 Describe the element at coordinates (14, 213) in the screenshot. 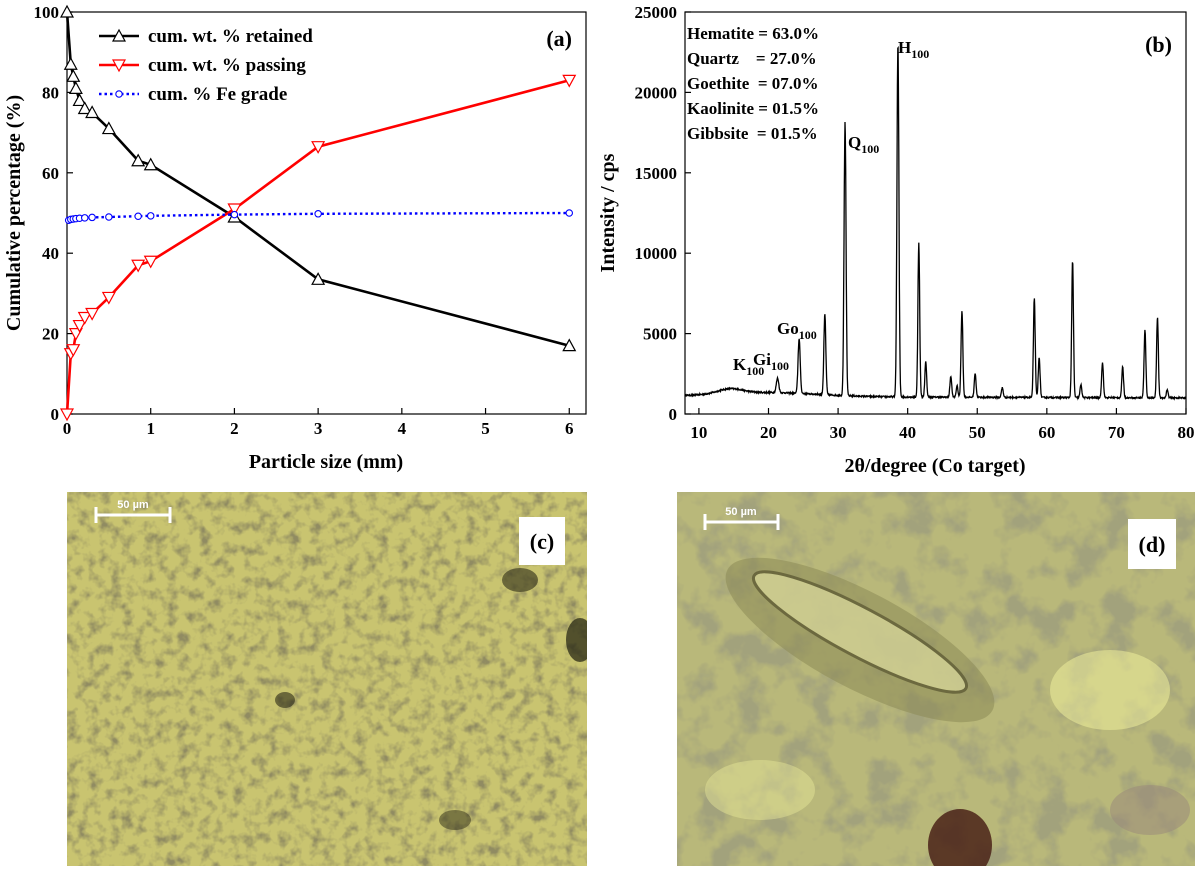

I see `panel-a-y-axis-label: Cumulative percentage (%)` at that location.